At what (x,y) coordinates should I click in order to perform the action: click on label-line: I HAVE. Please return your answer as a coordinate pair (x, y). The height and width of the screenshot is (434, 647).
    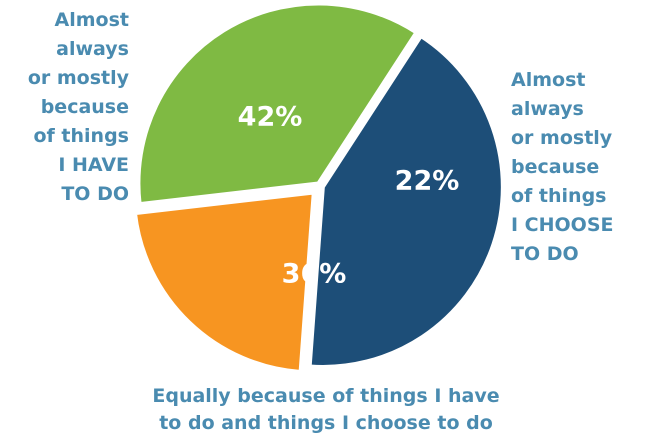
    Looking at the image, I should click on (93, 165).